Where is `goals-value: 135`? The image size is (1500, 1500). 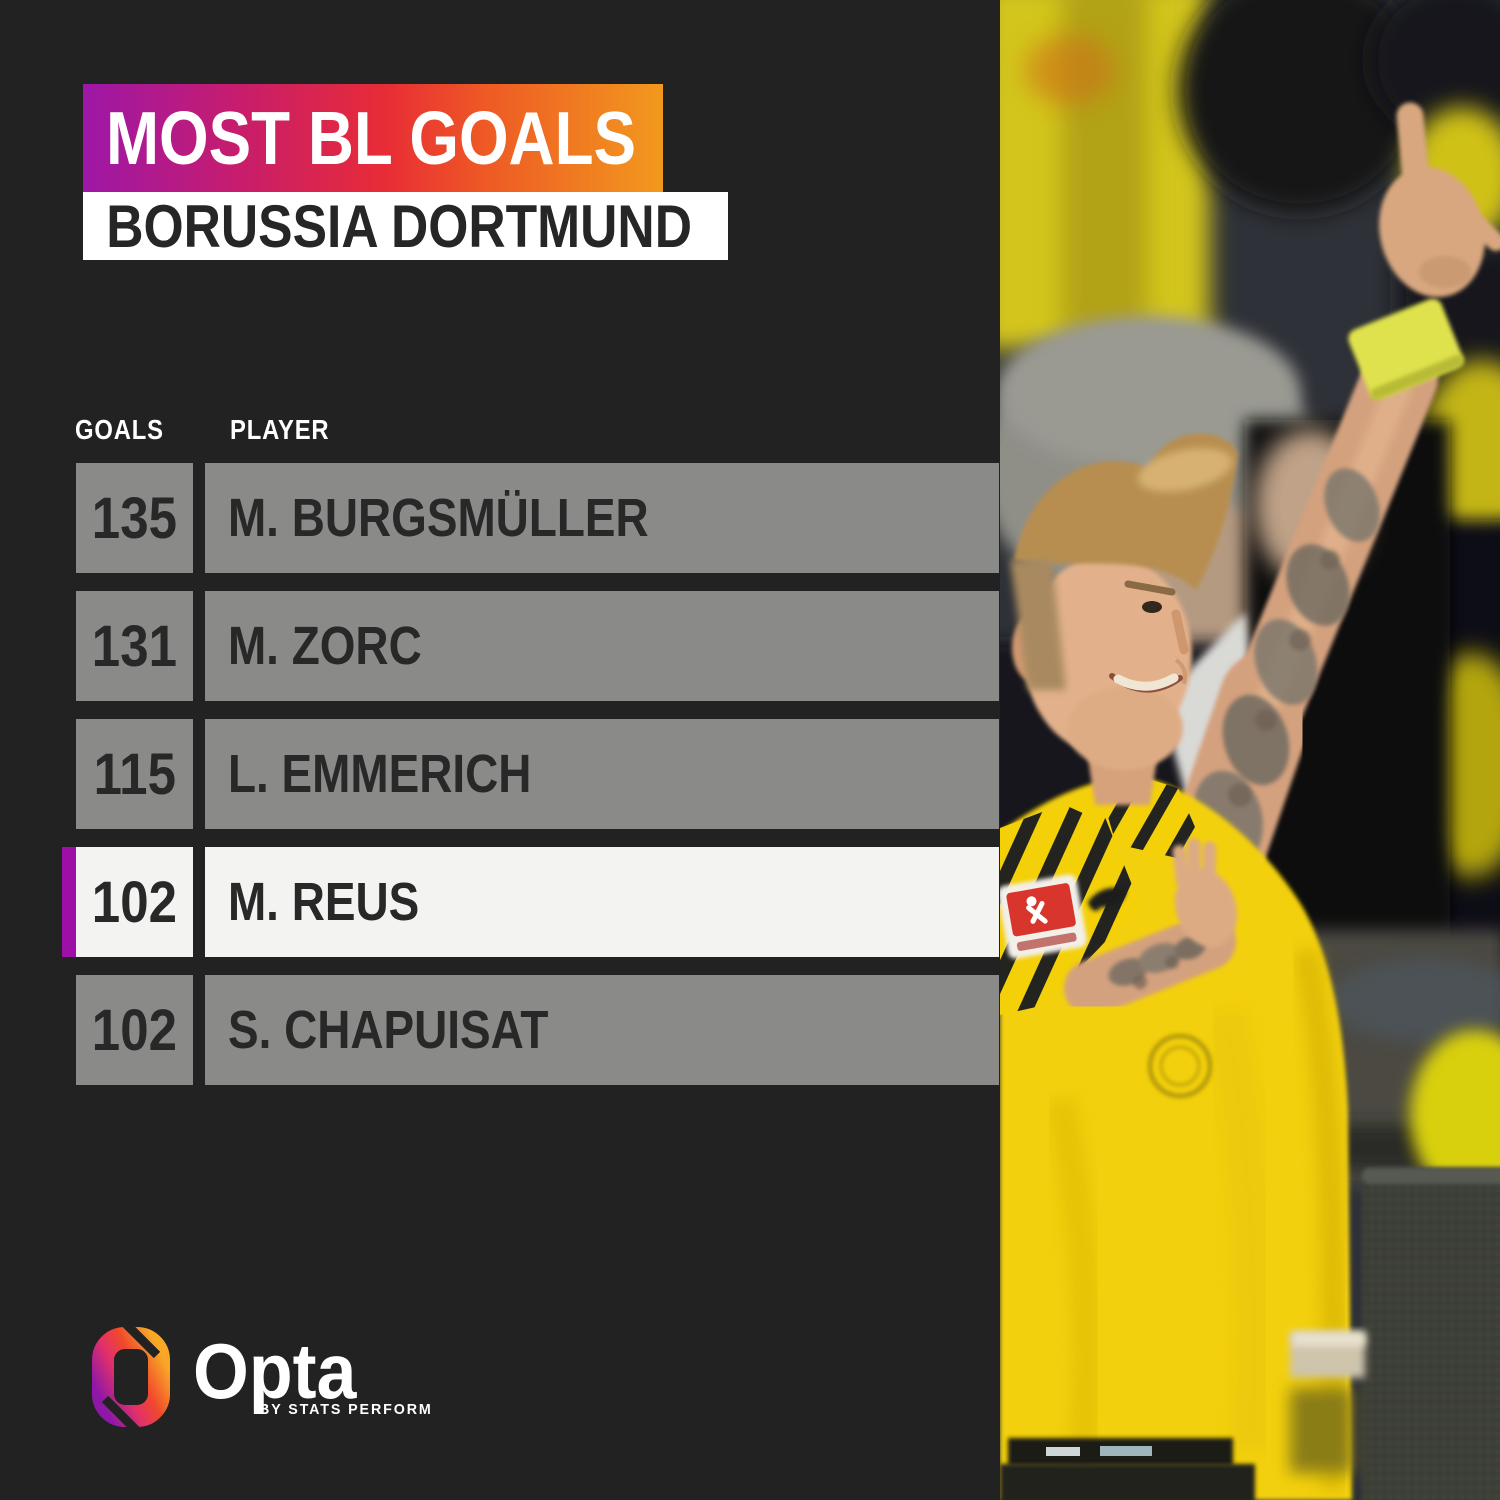 goals-value: 135 is located at coordinates (134, 518).